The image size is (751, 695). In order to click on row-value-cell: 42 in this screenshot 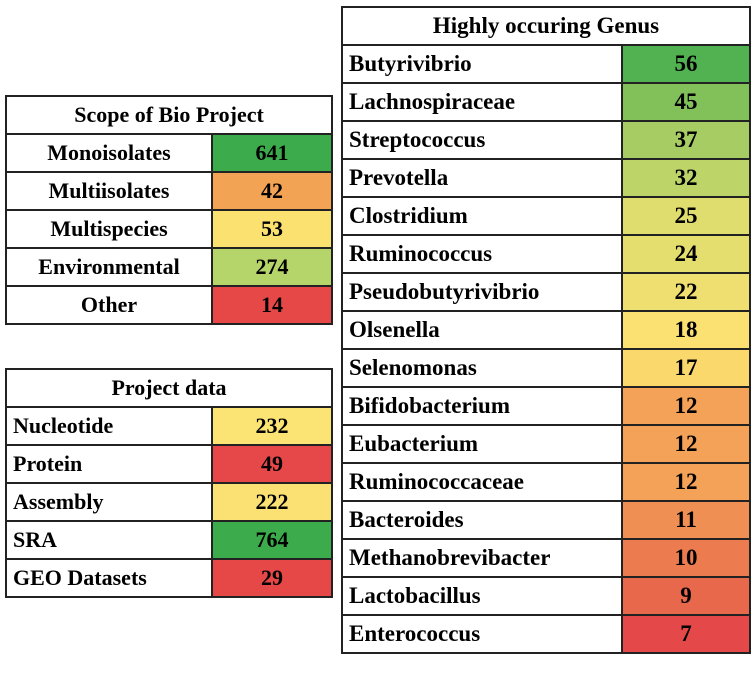, I will do `click(272, 191)`.